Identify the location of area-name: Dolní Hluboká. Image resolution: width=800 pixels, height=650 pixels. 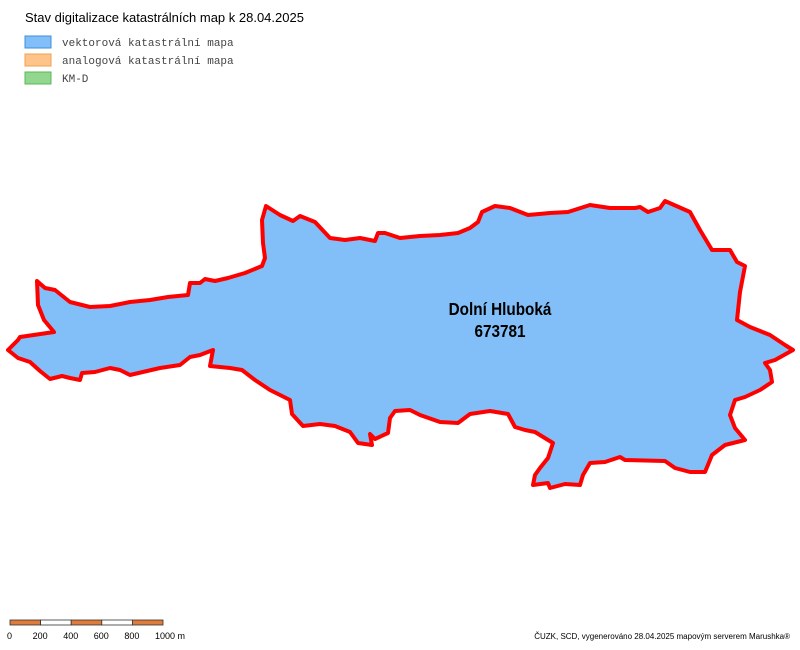
(500, 309).